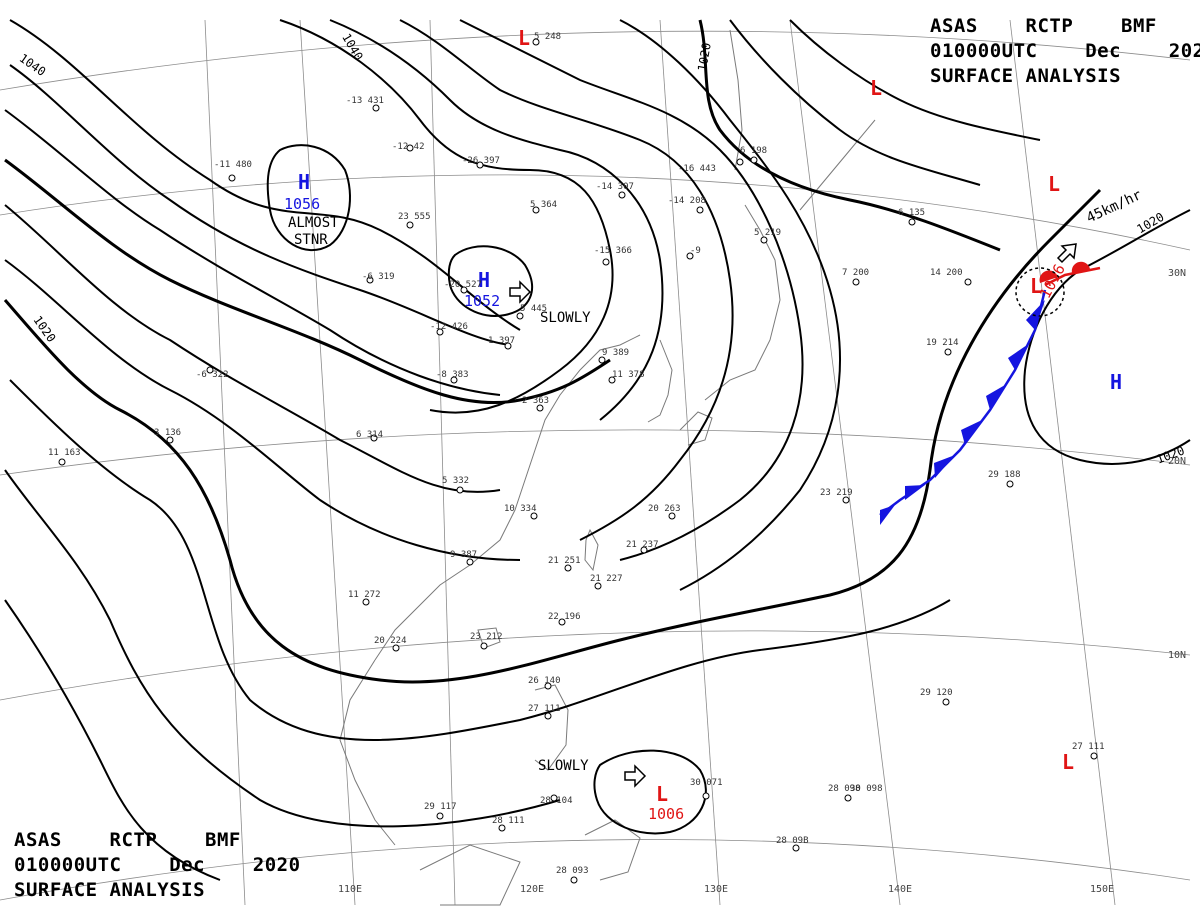  What do you see at coordinates (690, 462) in the screenshot?
I see `meridian-130e` at bounding box center [690, 462].